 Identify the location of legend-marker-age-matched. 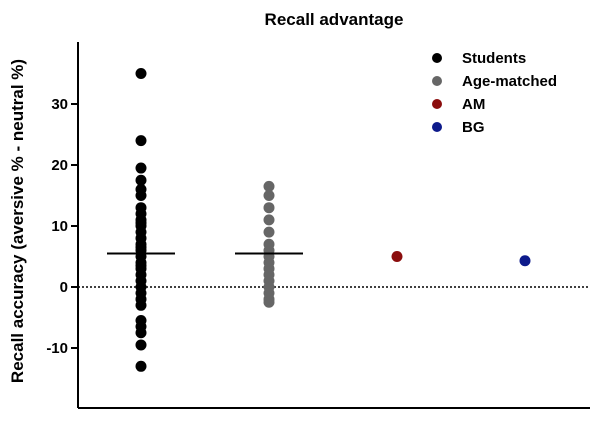
(437, 81).